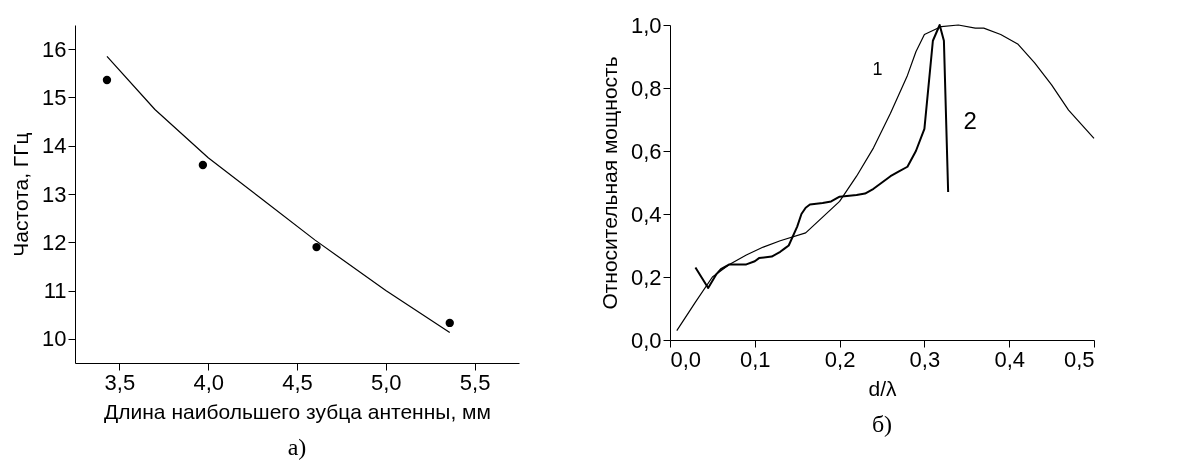 The width and height of the screenshot is (1180, 471). What do you see at coordinates (297, 447) in the screenshot?
I see `text: а)` at bounding box center [297, 447].